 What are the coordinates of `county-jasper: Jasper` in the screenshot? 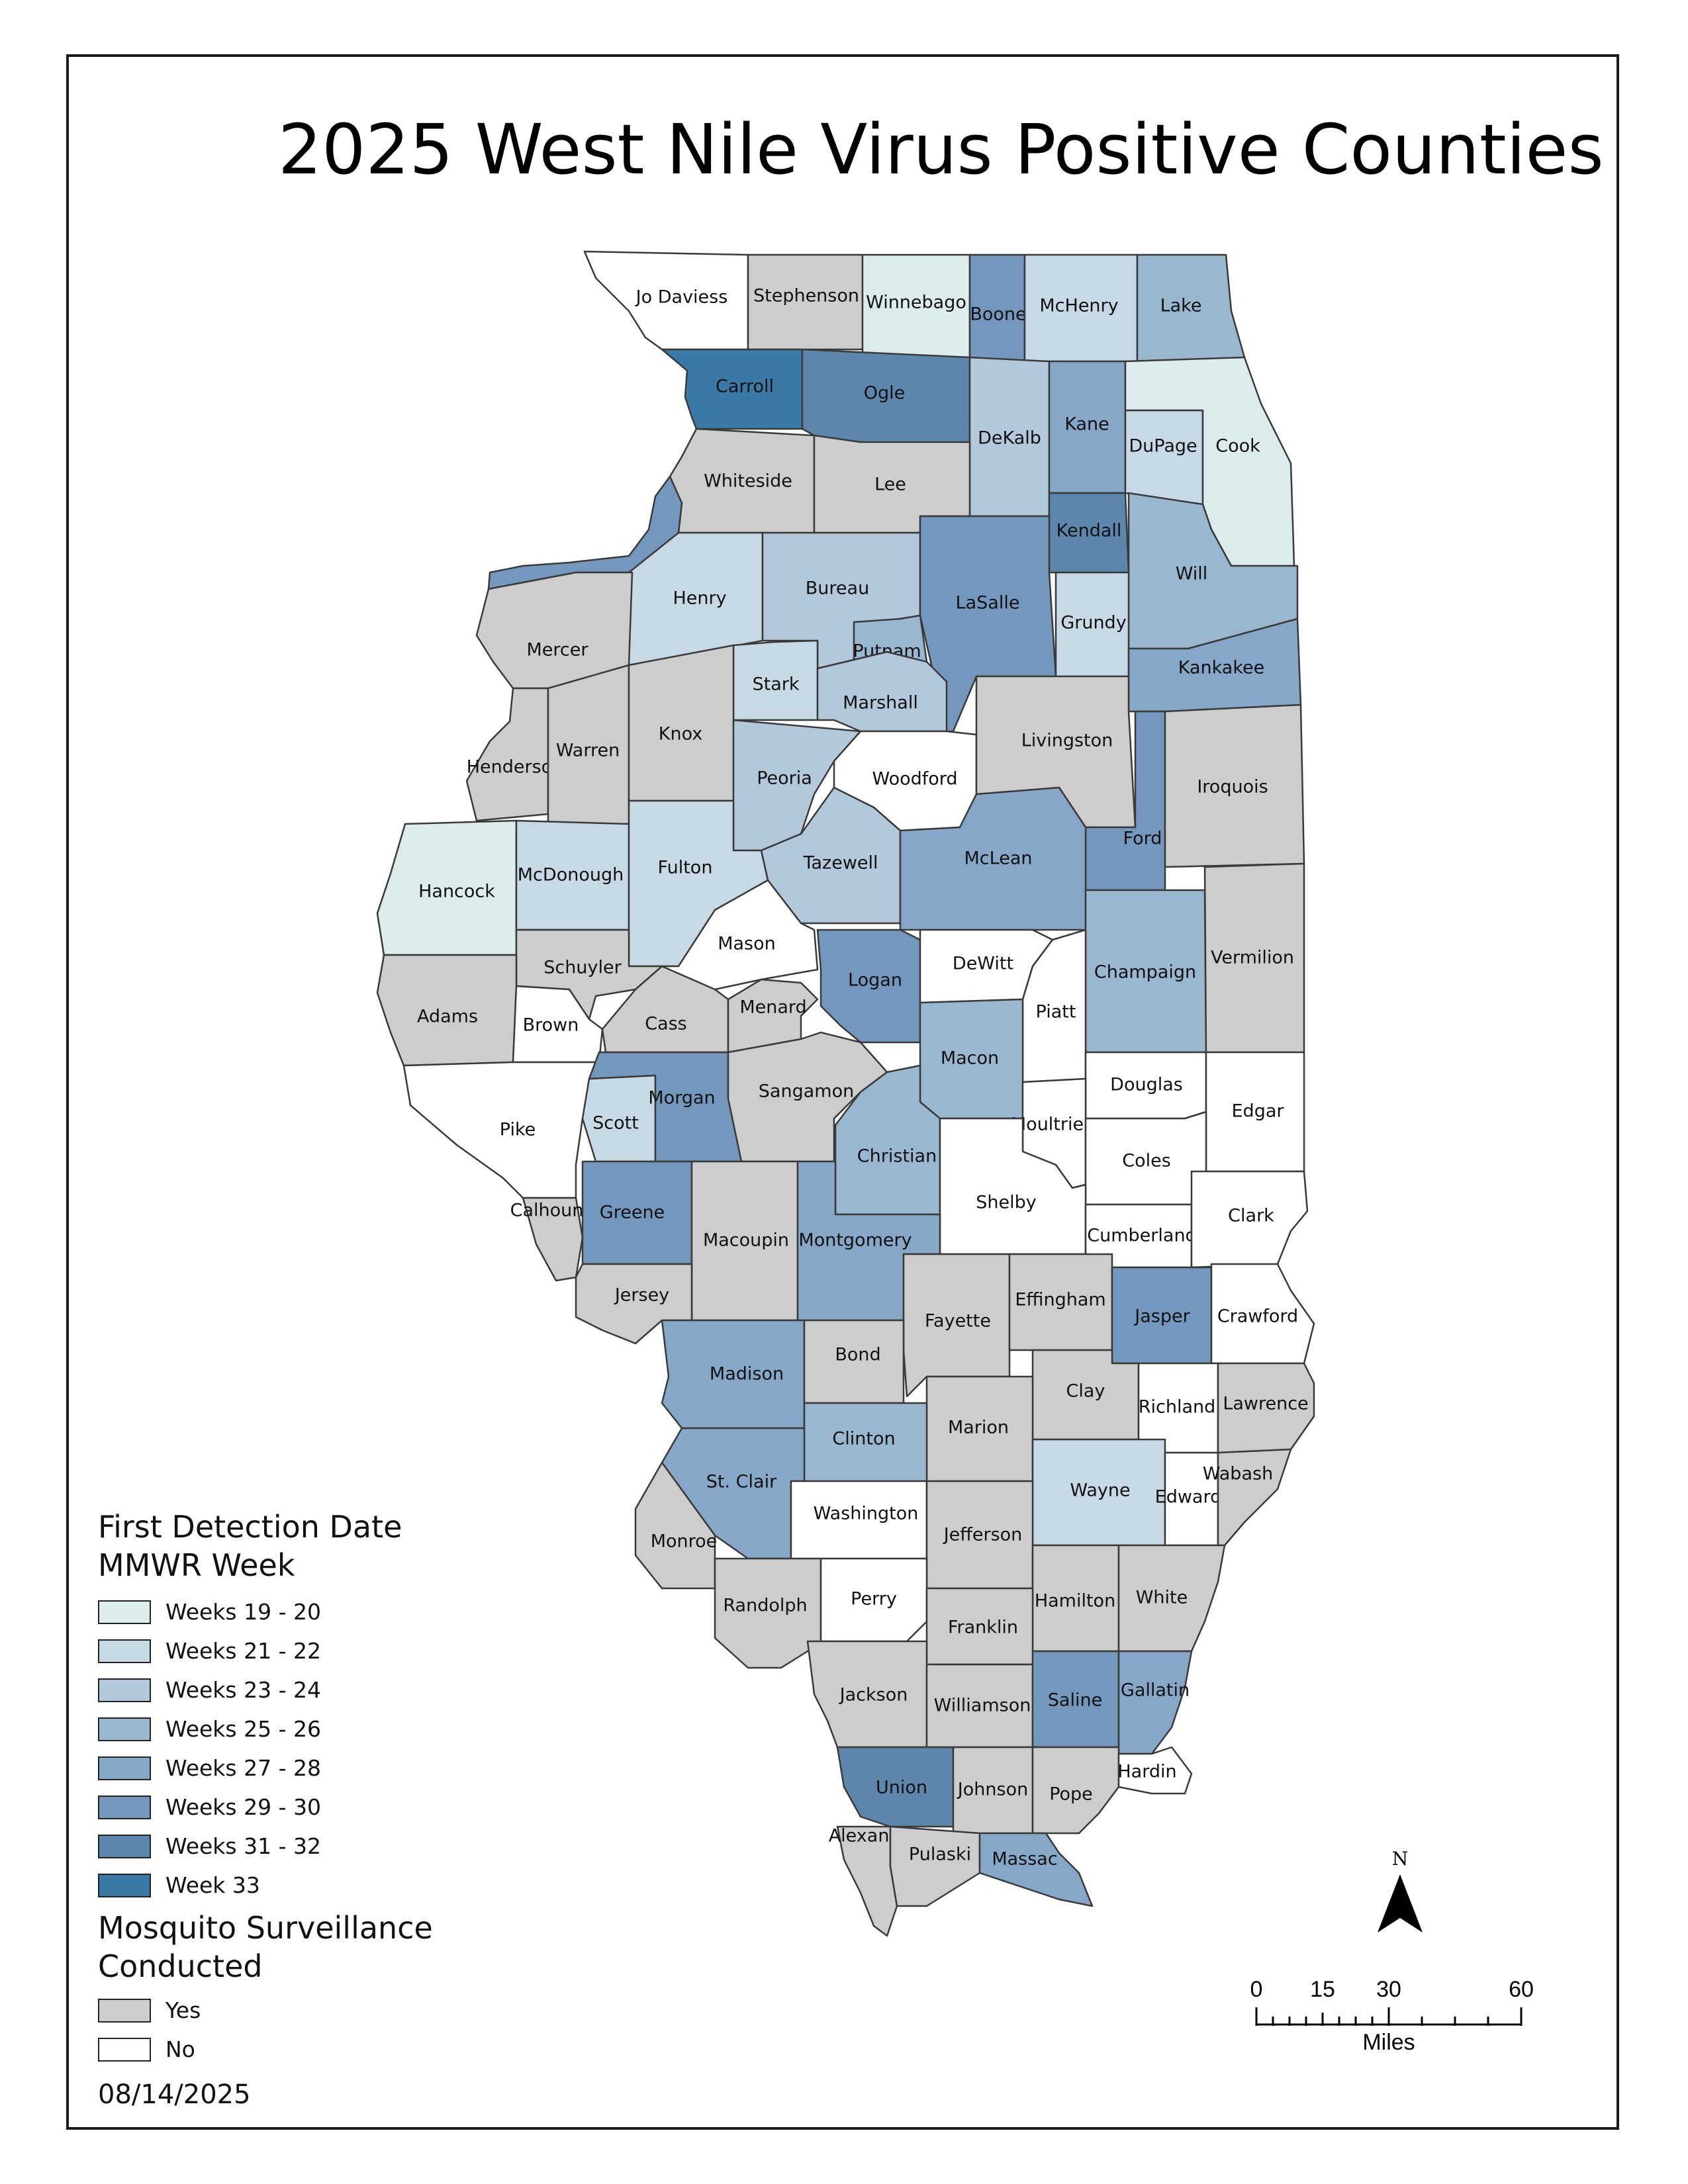 It's located at (1162, 1315).